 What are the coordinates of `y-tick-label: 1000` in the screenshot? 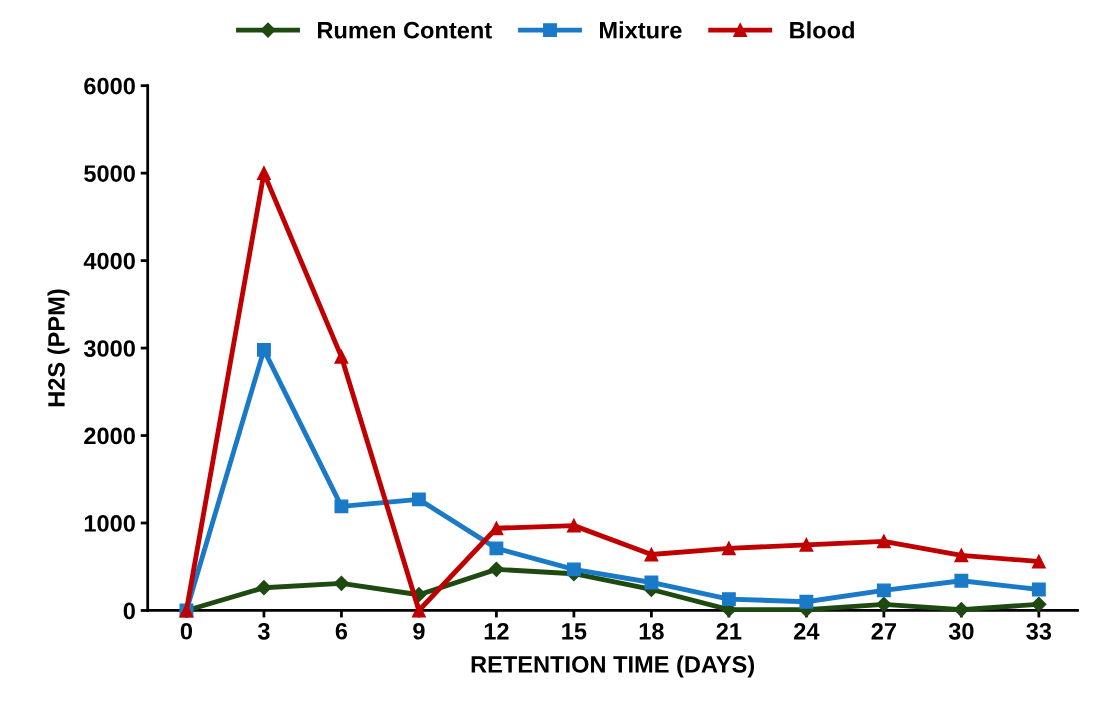 It's located at (109, 523).